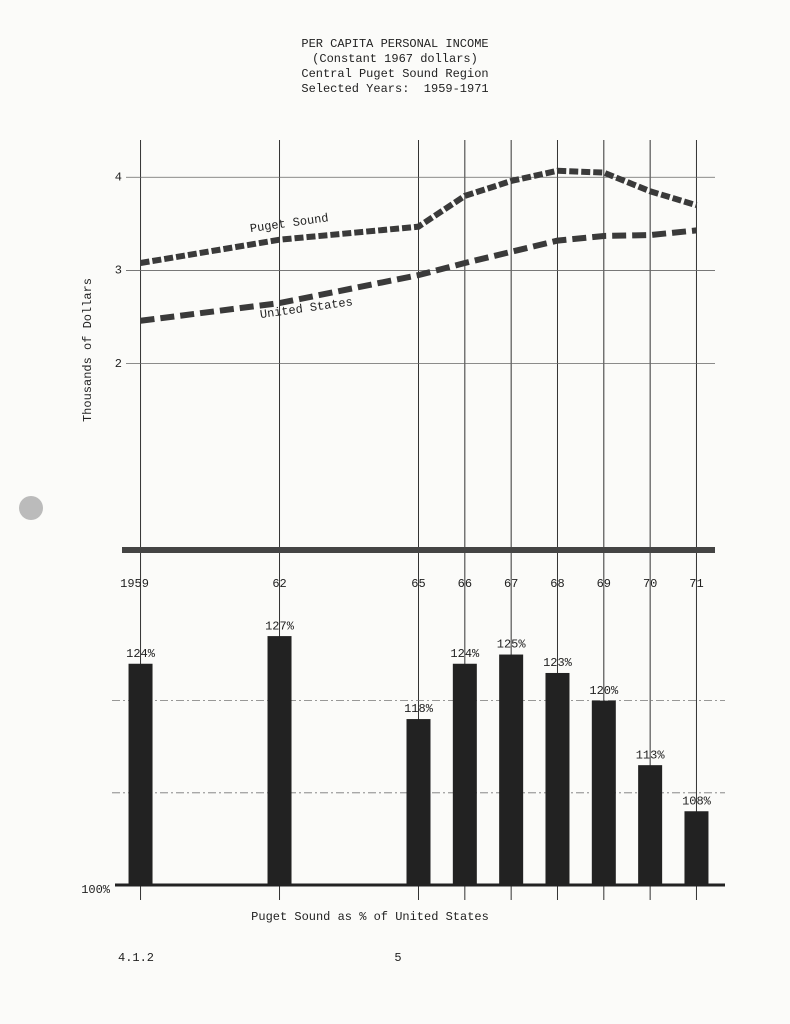 This screenshot has height=1024, width=790. Describe the element at coordinates (696, 584) in the screenshot. I see `x-tick-label: 71` at that location.